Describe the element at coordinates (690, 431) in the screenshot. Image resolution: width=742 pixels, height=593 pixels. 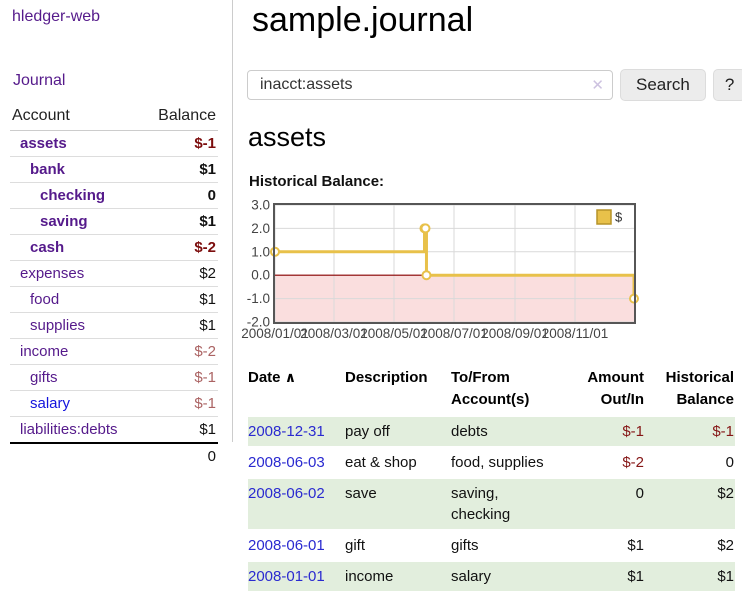
I see `transaction-balance: $-1` at that location.